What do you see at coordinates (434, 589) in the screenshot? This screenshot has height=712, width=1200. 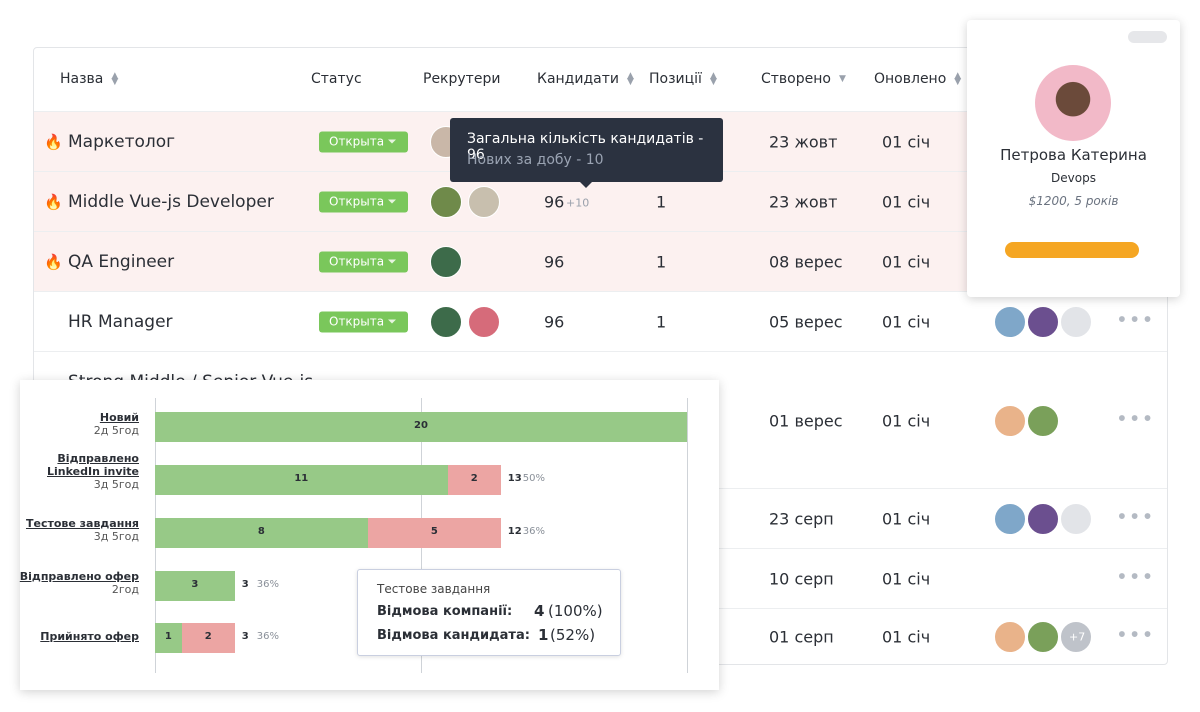 I see `tooltip-title: Тестове завдання` at bounding box center [434, 589].